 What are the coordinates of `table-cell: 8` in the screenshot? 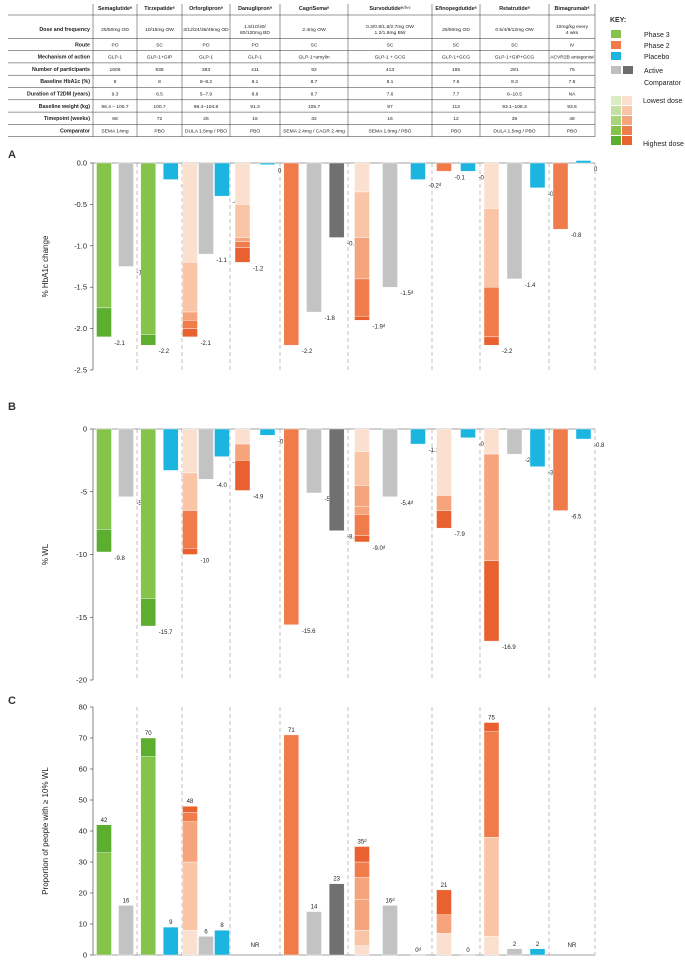 It's located at (159, 82).